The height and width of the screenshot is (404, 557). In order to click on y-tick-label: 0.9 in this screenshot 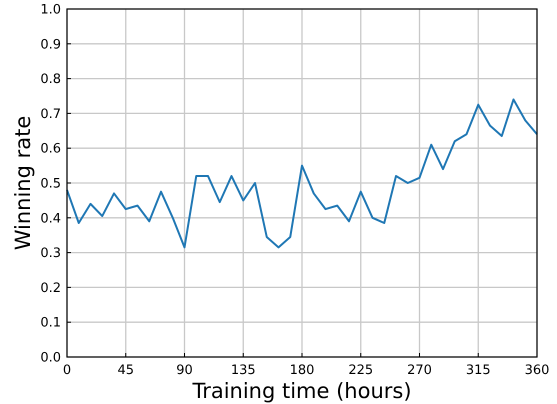, I will do `click(50, 44)`.